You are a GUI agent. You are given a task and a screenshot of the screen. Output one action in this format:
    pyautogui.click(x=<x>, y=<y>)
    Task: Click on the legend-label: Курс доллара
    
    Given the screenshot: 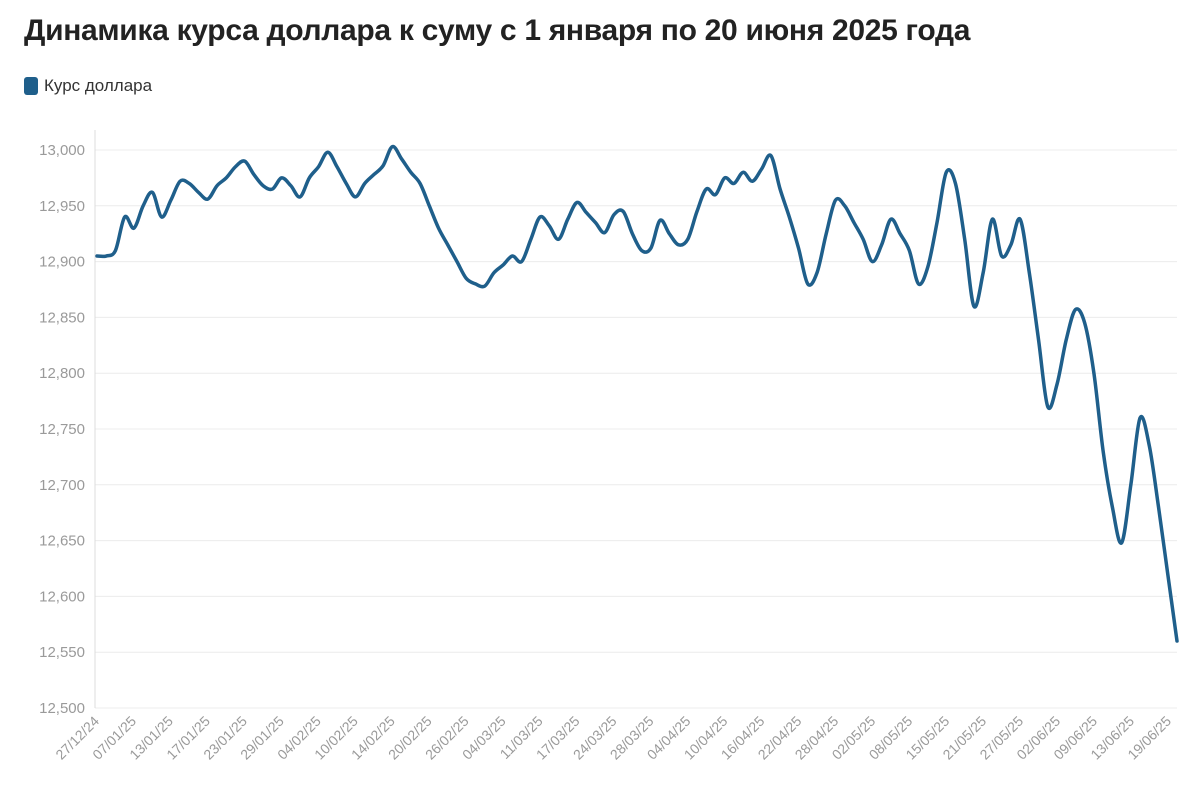 What is the action you would take?
    pyautogui.click(x=98, y=85)
    